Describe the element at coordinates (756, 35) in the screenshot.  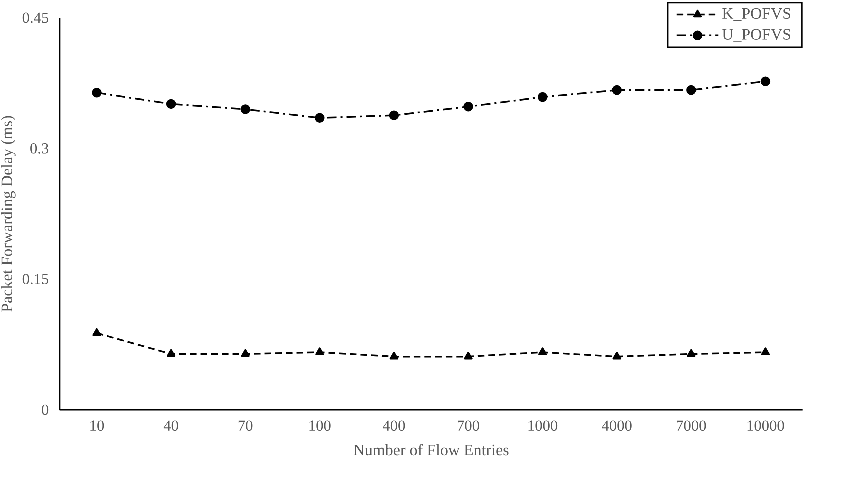
I see `legend-label: U_POFVS` at that location.